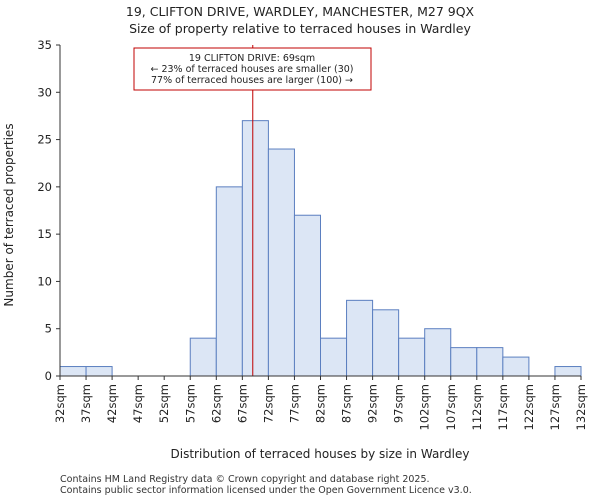 The image size is (600, 500). Describe the element at coordinates (86, 403) in the screenshot. I see `x-tick-label: 37sqm` at that location.